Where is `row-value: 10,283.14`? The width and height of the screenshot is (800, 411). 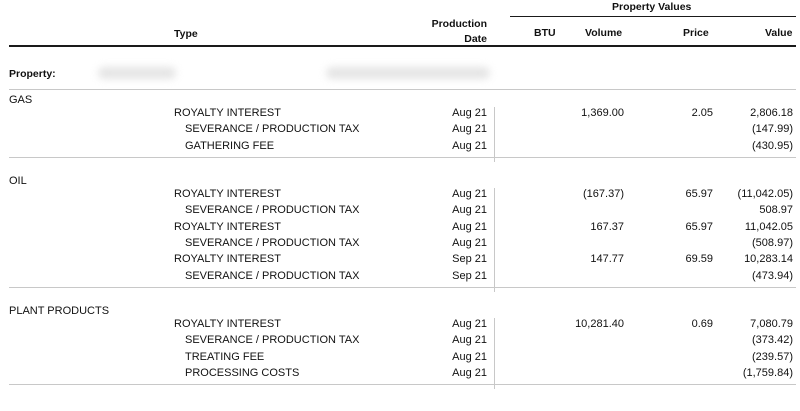 row-value: 10,283.14 is located at coordinates (768, 259).